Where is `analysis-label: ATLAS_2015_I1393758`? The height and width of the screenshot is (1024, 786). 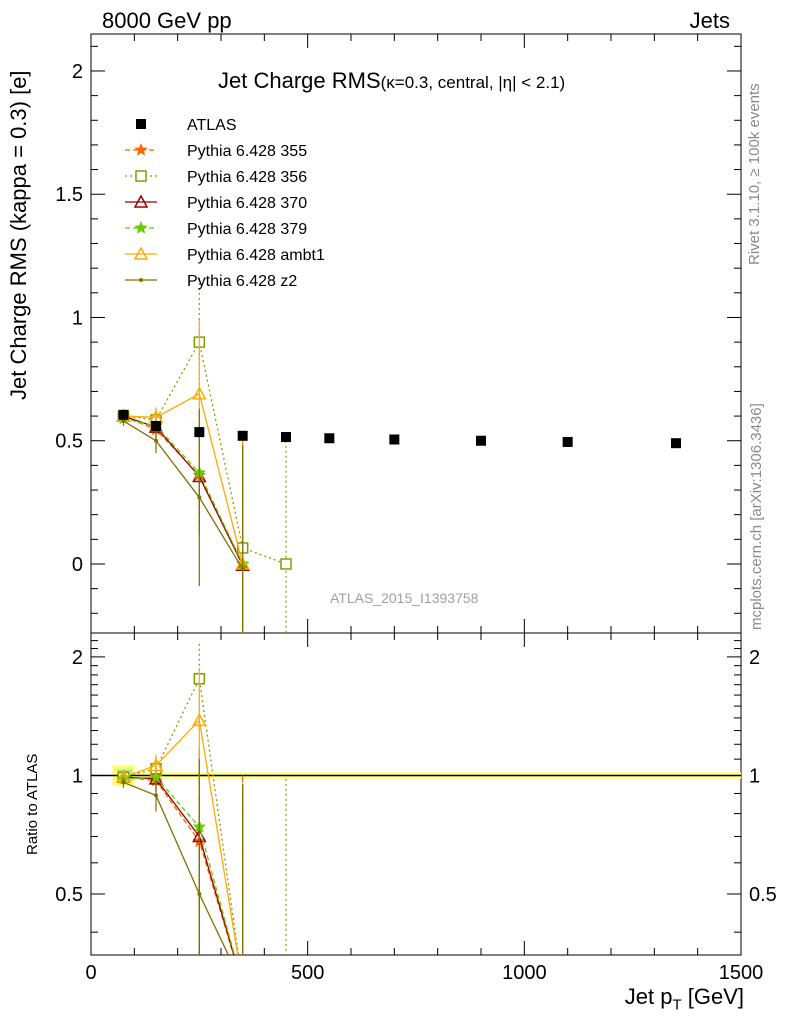 analysis-label: ATLAS_2015_I1393758 is located at coordinates (404, 598).